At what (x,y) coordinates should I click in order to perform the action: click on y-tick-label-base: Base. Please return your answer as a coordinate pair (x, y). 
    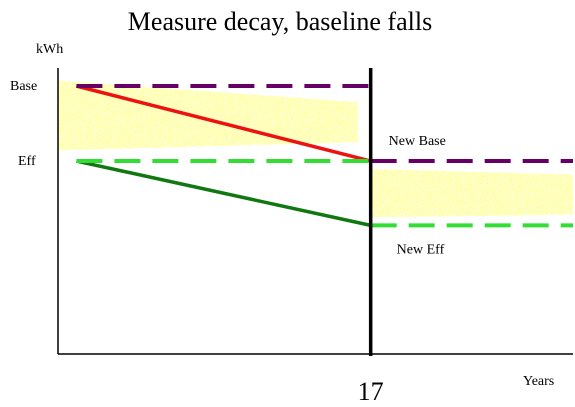
    Looking at the image, I should click on (23, 86).